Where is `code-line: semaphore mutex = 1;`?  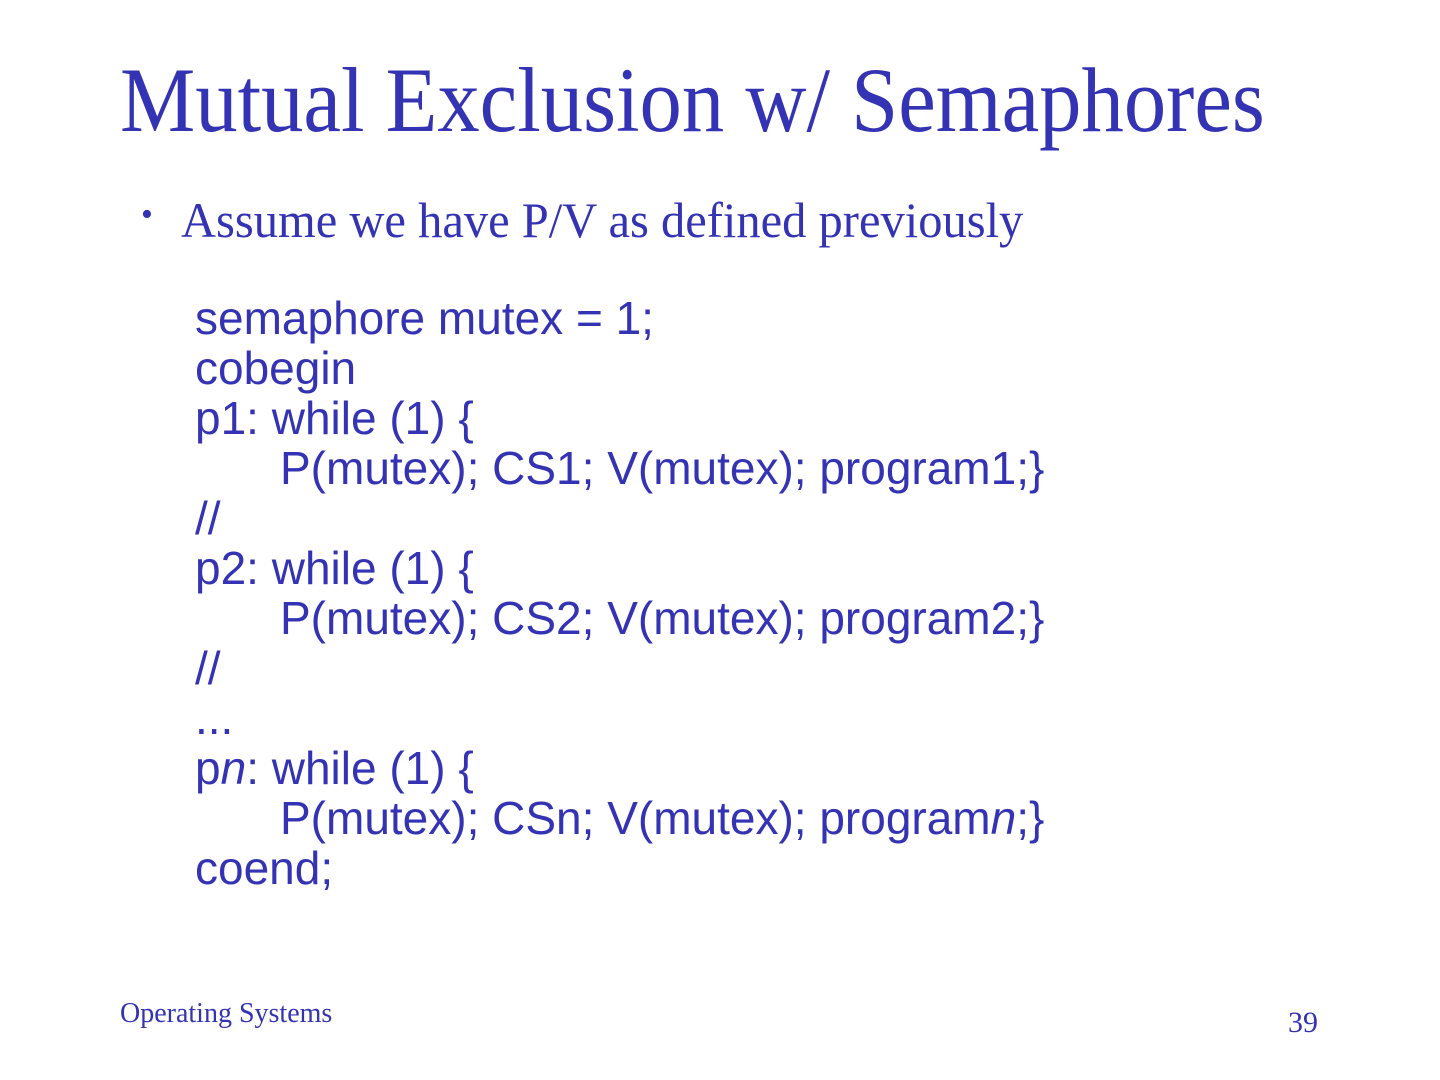 code-line: semaphore mutex = 1; is located at coordinates (619, 318).